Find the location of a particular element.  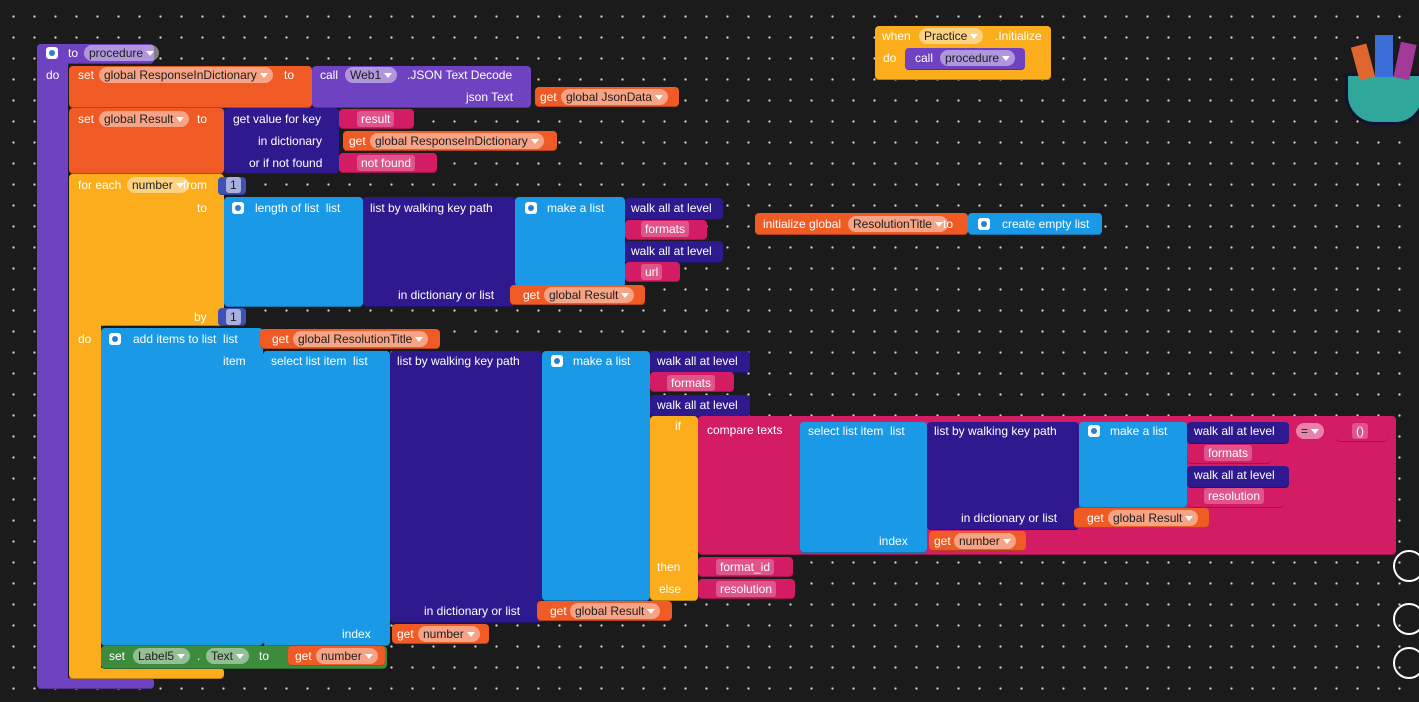

text-field: result is located at coordinates (376, 119).